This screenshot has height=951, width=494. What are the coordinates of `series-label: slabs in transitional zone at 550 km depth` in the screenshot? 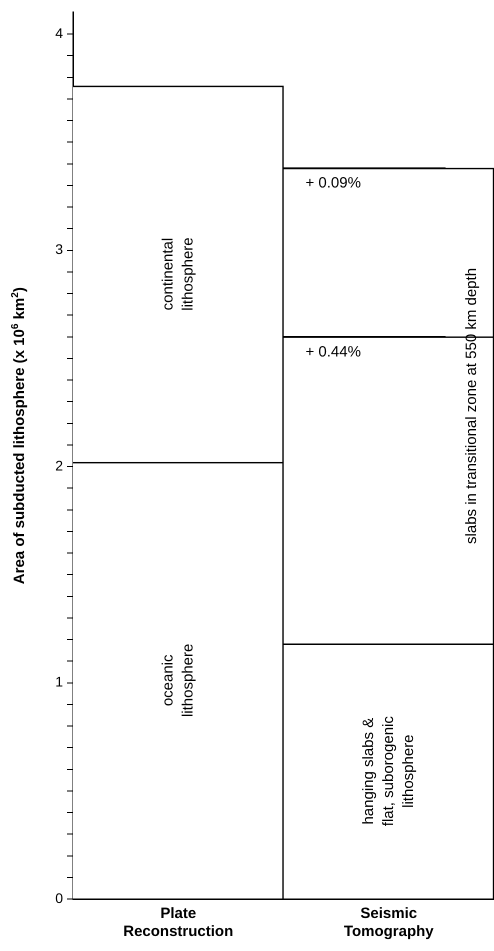 It's located at (471, 406).